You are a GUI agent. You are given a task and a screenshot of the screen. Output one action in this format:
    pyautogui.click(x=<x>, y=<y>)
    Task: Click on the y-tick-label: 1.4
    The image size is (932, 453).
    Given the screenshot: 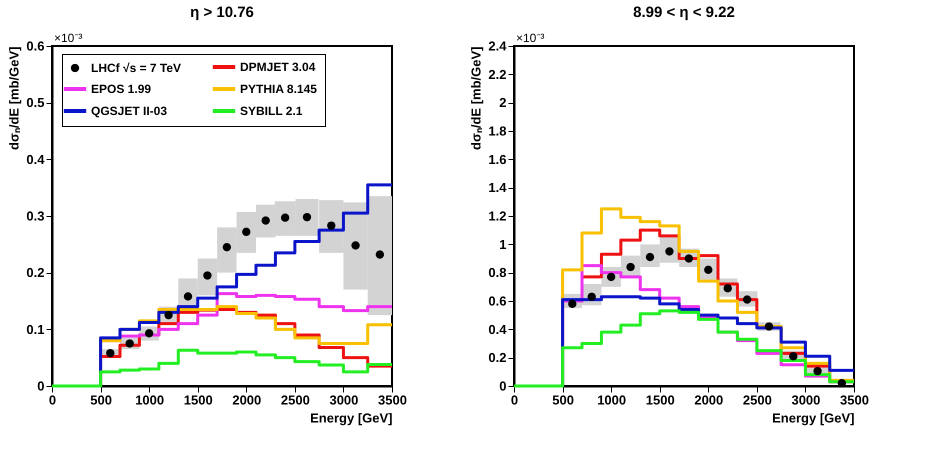 What is the action you would take?
    pyautogui.click(x=498, y=188)
    